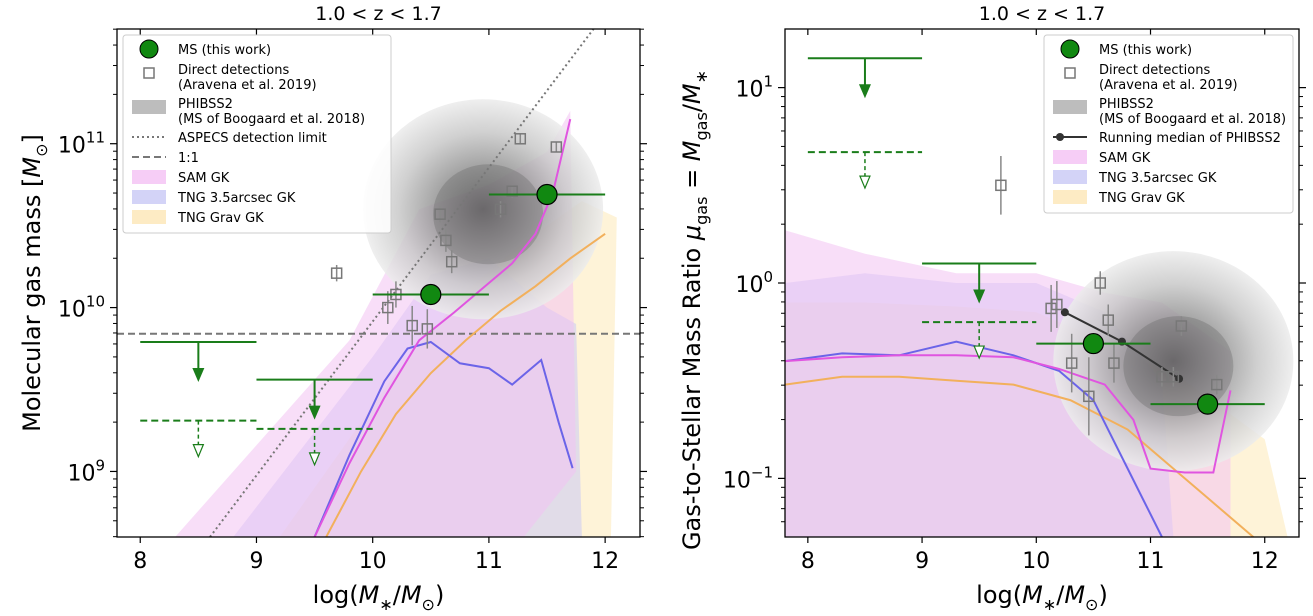  I want to click on y-tick-label: 10¹, so click(754, 88).